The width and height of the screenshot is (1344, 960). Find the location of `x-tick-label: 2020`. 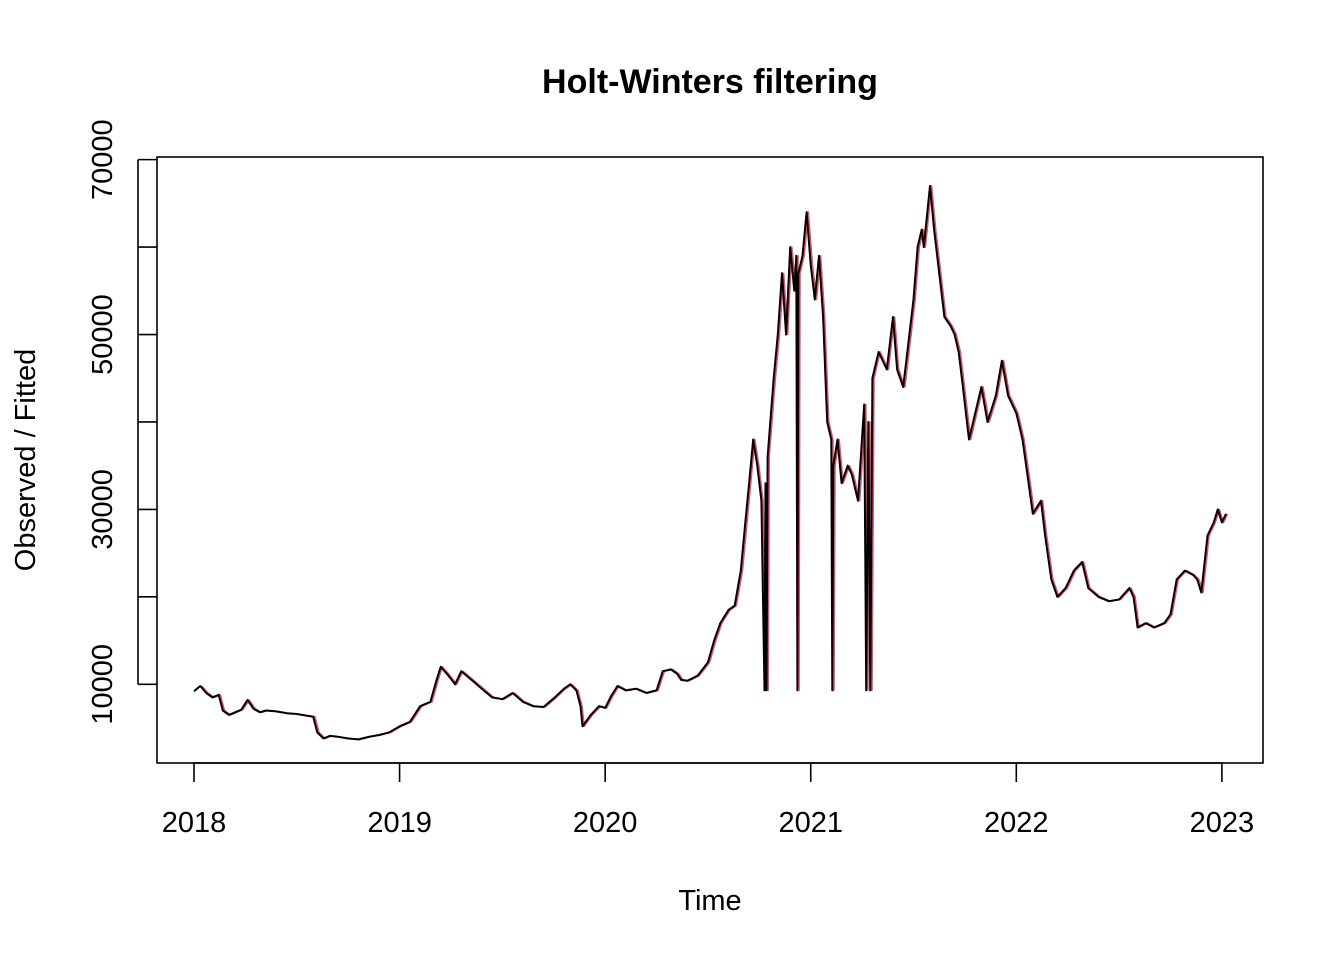

x-tick-label: 2020 is located at coordinates (605, 823).